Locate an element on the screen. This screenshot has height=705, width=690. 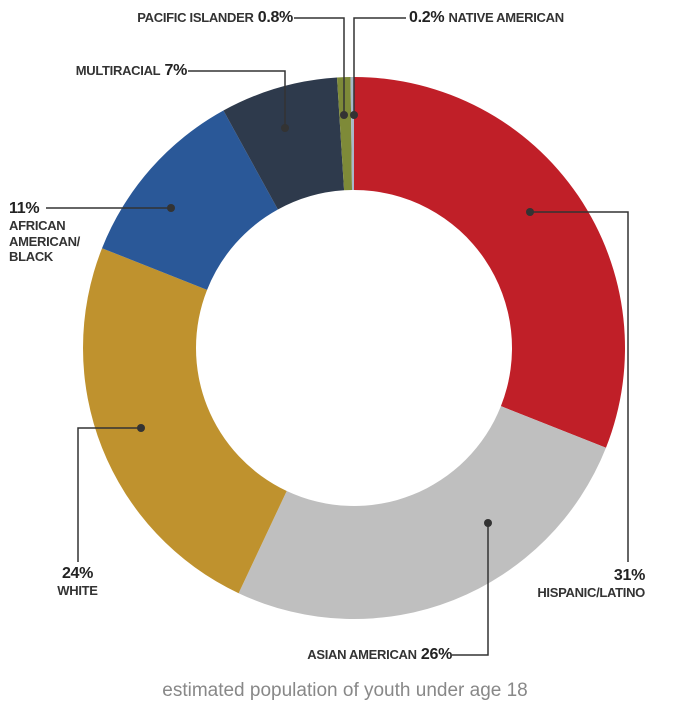
category-label: WHITE is located at coordinates (77, 591).